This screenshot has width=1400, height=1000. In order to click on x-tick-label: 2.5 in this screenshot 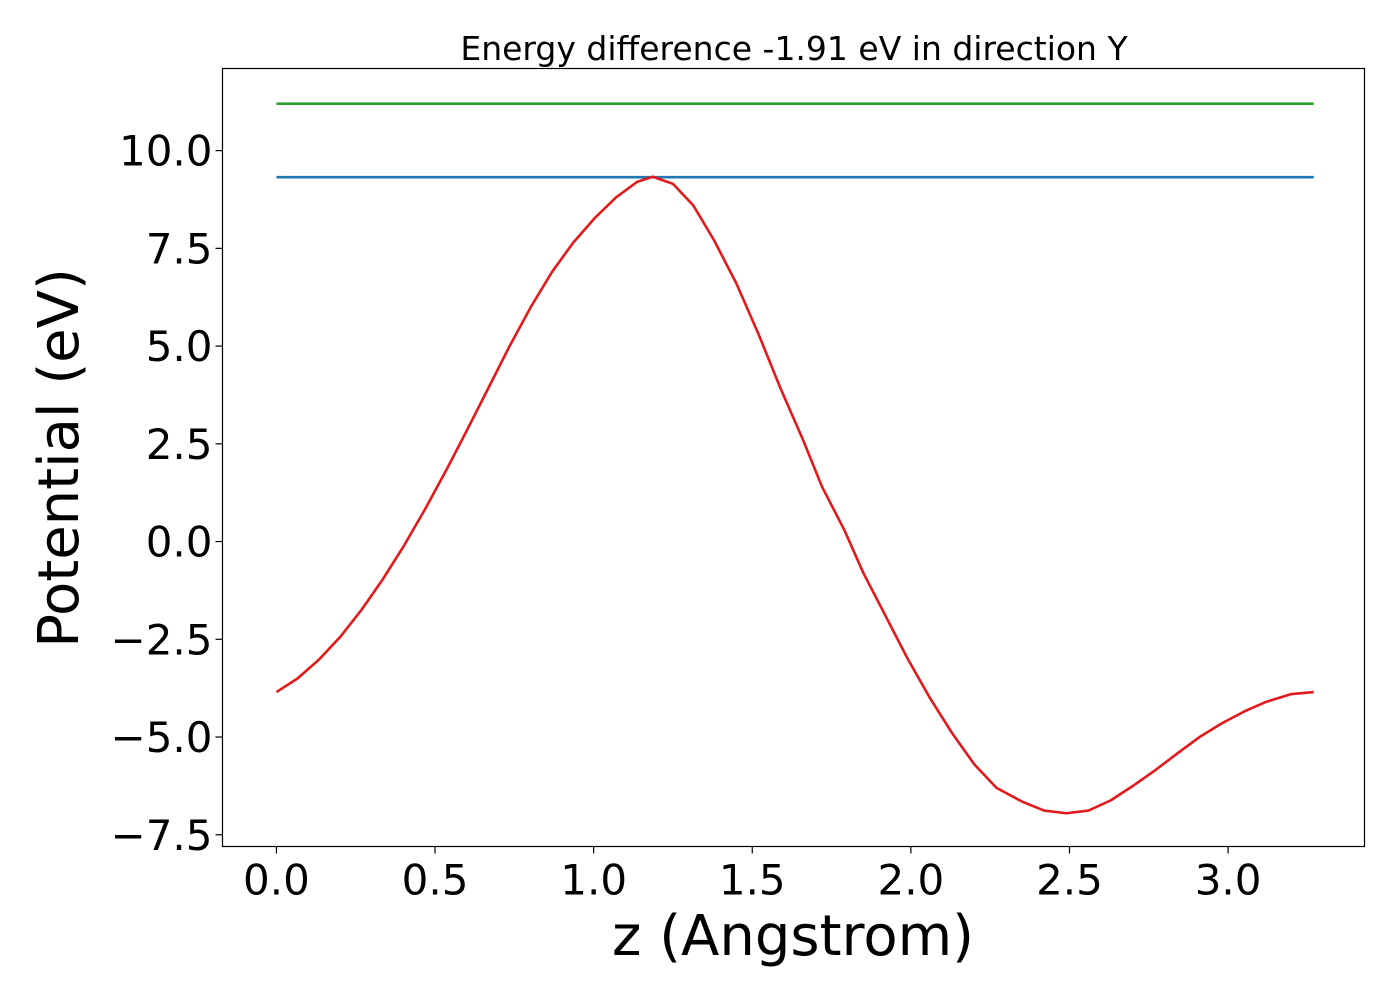, I will do `click(1069, 880)`.